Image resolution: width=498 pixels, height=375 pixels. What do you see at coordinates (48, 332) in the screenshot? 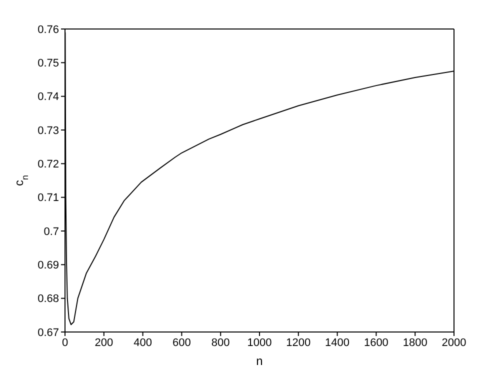
I see `y-tick-label: 0.67` at bounding box center [48, 332].